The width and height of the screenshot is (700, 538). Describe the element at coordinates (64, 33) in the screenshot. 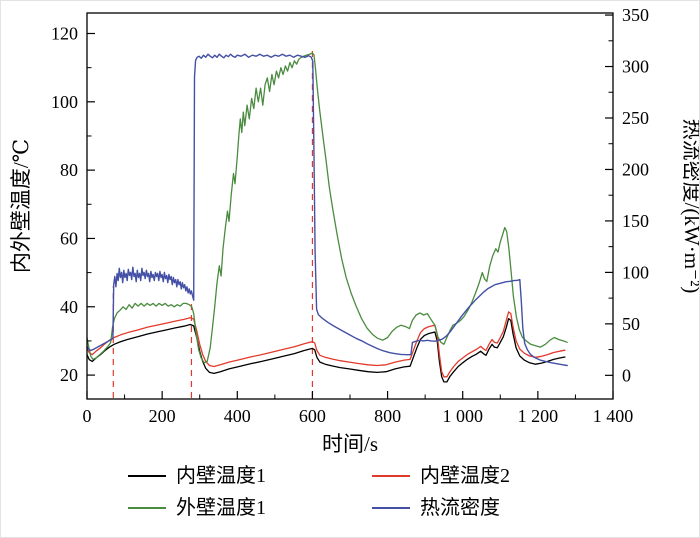

I see `svg-text: 120` at that location.